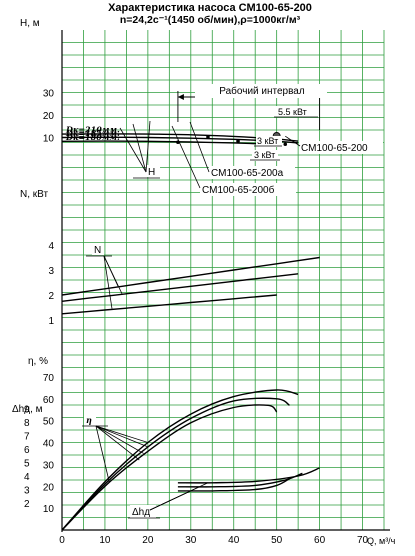  Describe the element at coordinates (34, 194) in the screenshot. I see `power-y-axis-label: N, кВт` at that location.